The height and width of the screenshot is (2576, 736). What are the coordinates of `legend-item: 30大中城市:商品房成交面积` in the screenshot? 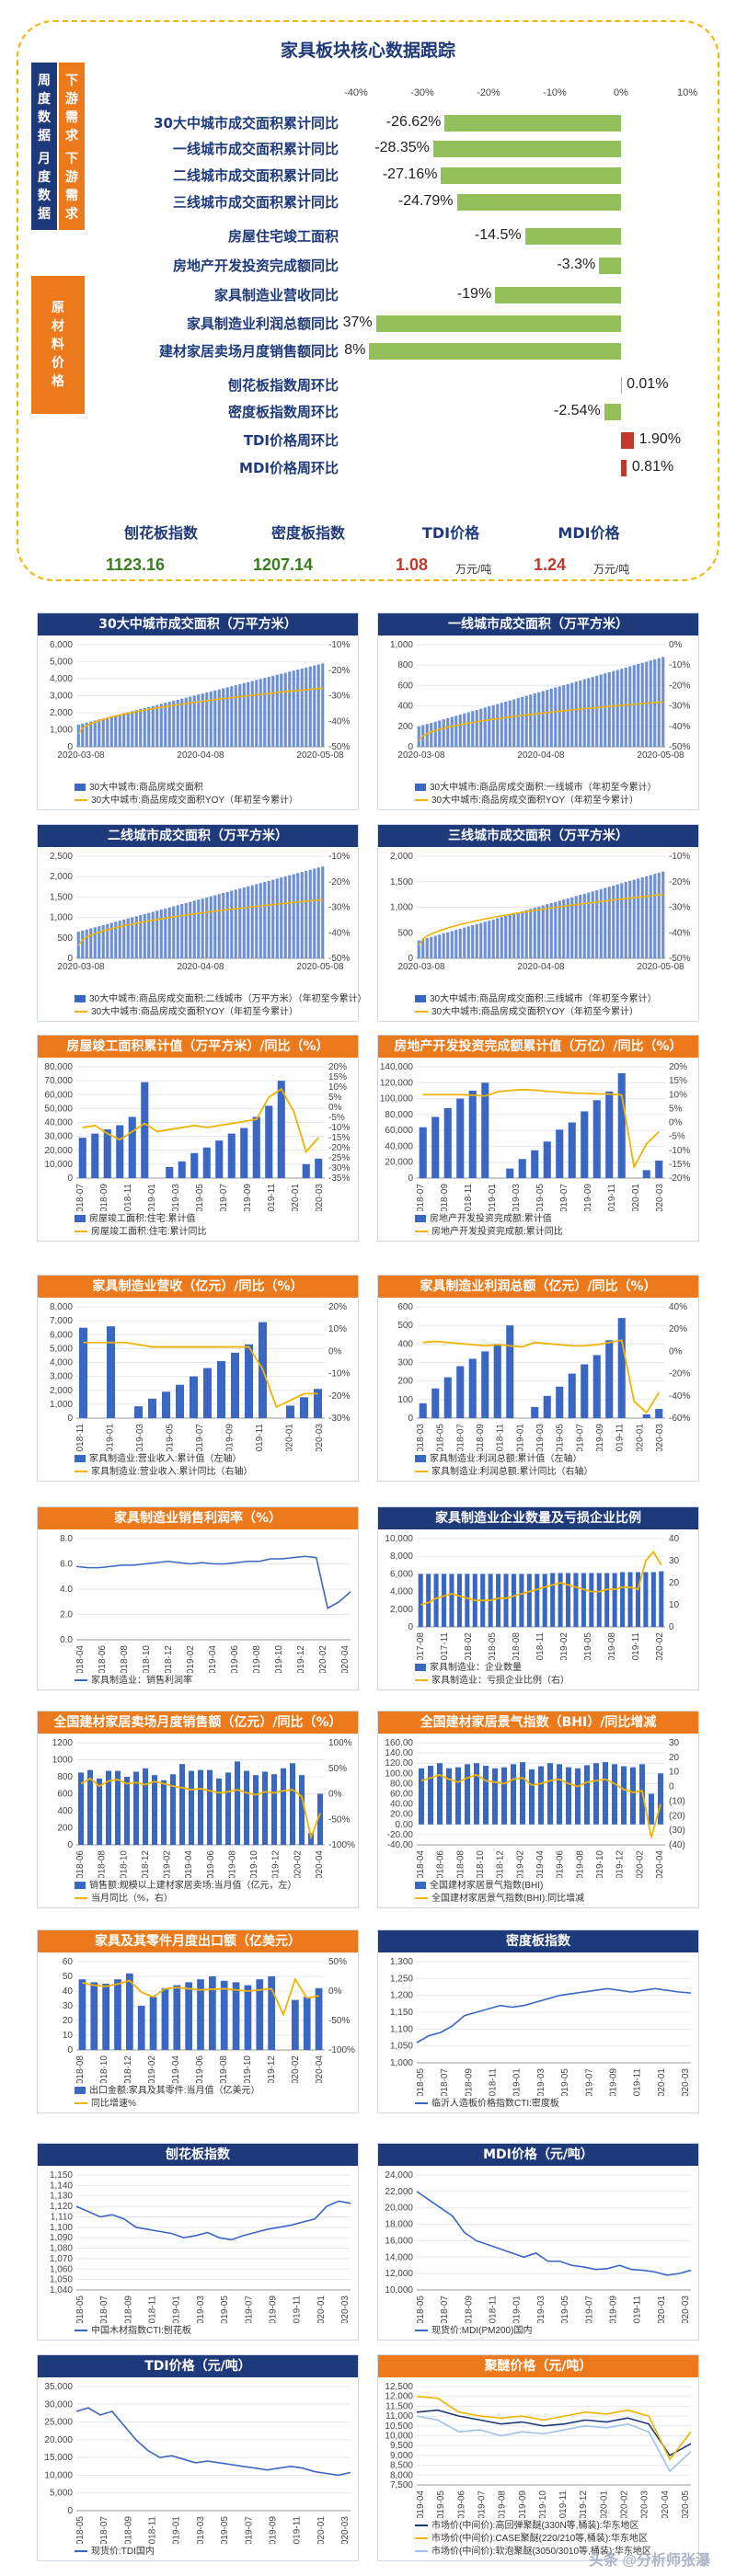 It's located at (186, 789).